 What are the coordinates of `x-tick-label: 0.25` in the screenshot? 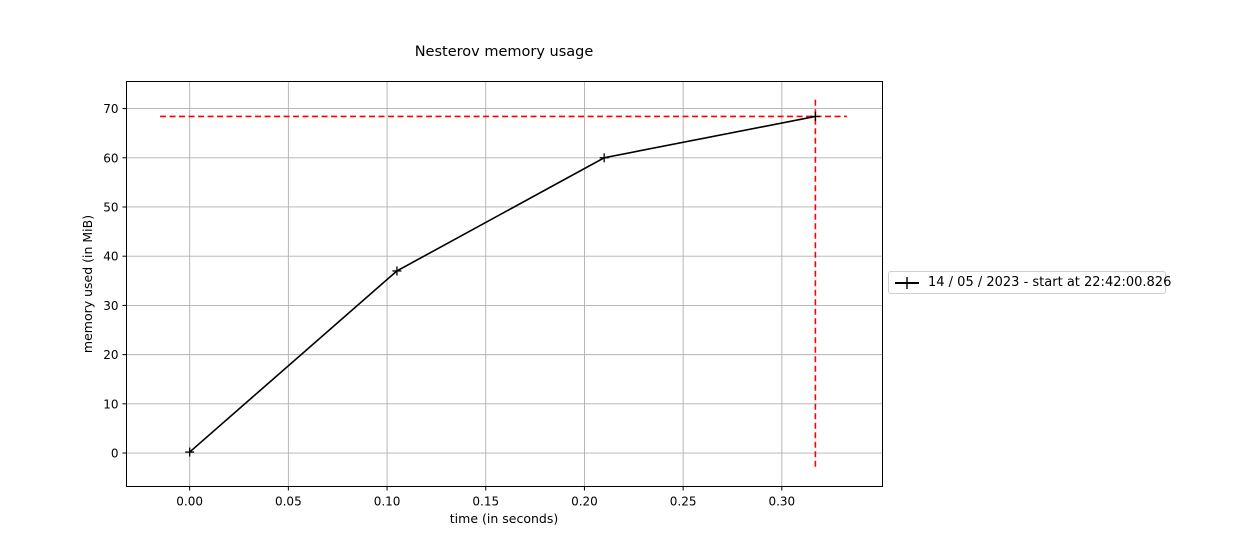 It's located at (683, 502).